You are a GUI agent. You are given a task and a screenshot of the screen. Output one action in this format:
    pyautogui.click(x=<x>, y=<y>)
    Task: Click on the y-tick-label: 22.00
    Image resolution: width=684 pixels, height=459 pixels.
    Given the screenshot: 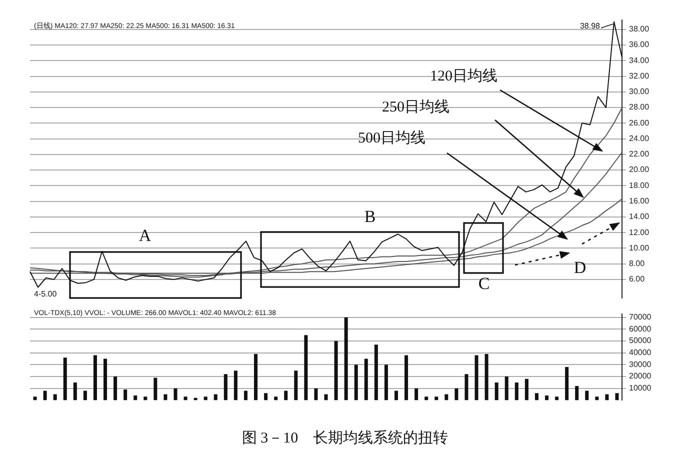 What is the action you would take?
    pyautogui.click(x=639, y=154)
    